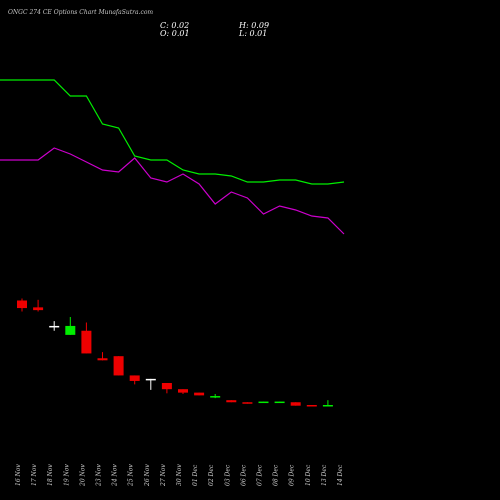 This screenshot has height=500, width=500. What do you see at coordinates (50, 475) in the screenshot?
I see `x-tick-label: 18 Nov` at bounding box center [50, 475].